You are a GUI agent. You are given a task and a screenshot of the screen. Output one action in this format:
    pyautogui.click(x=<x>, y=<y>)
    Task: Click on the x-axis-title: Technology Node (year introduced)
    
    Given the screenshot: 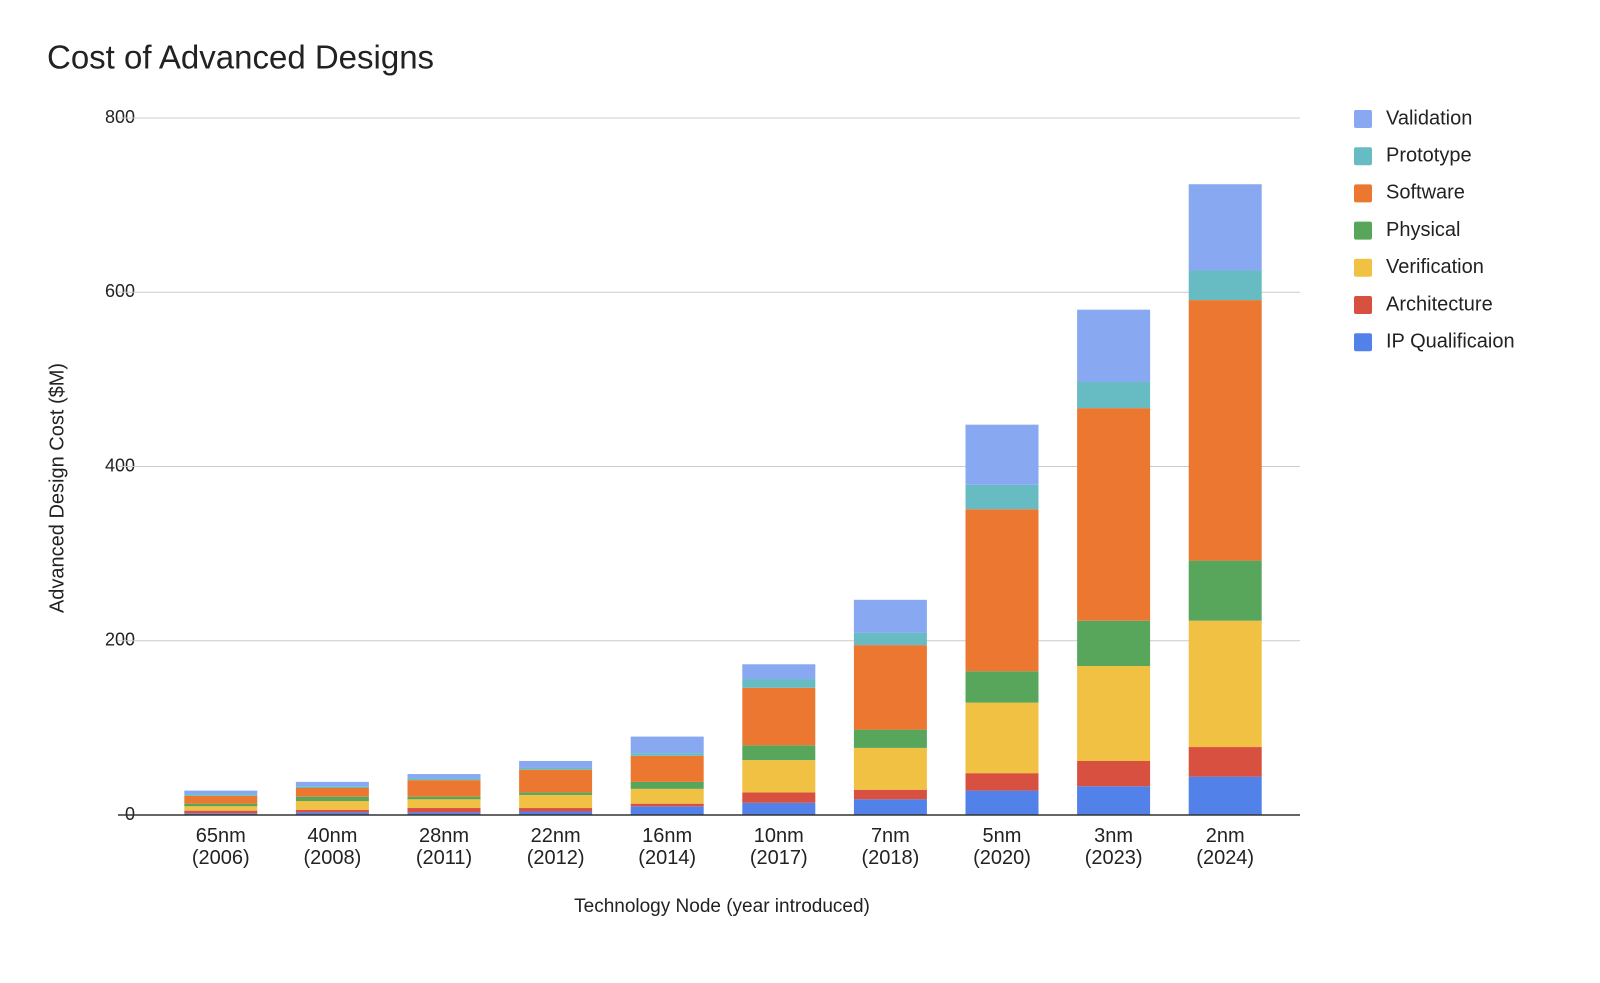 What is the action you would take?
    pyautogui.click(x=722, y=906)
    